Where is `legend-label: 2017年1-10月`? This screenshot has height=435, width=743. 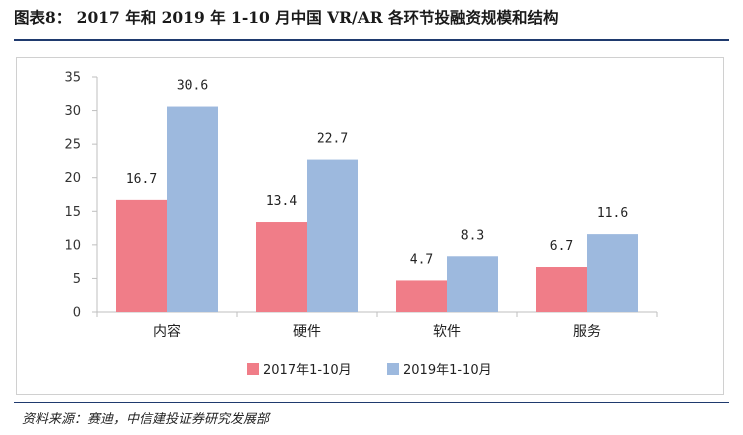
legend-label: 2017年1-10月 is located at coordinates (307, 370).